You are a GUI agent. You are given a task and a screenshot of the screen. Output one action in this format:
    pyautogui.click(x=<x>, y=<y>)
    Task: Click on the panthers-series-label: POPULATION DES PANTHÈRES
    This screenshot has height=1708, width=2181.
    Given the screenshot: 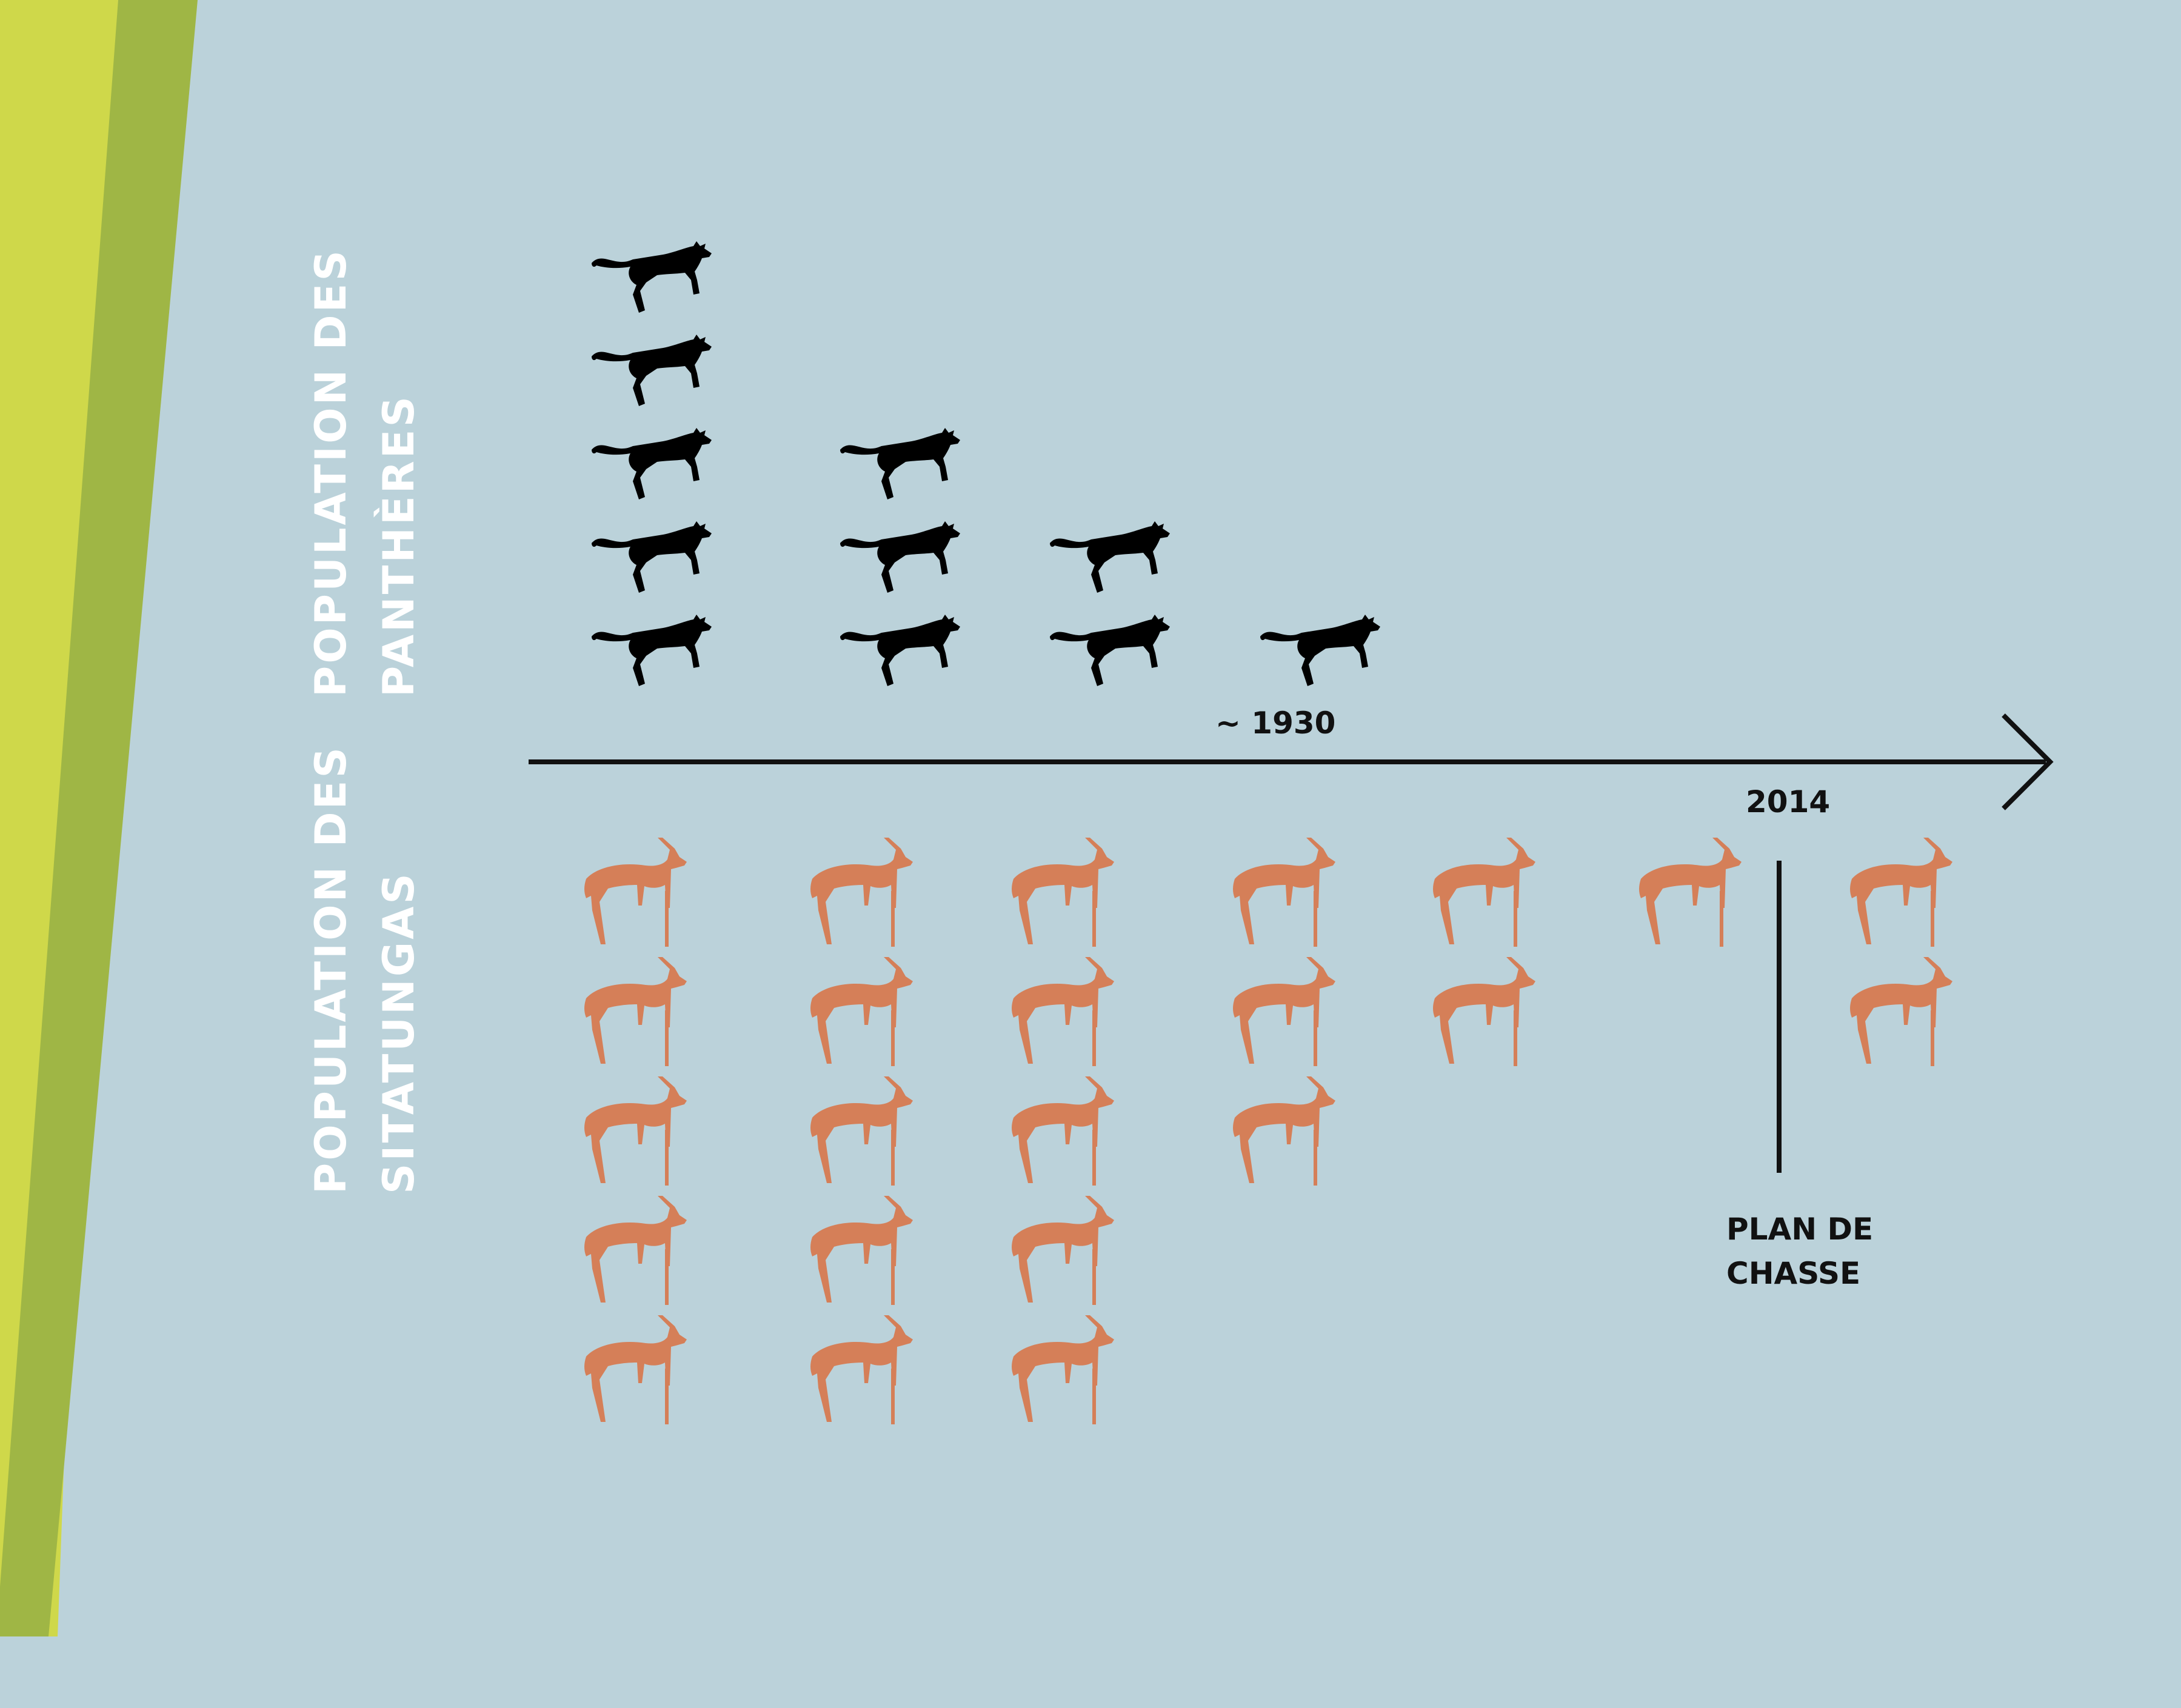 What is the action you would take?
    pyautogui.click(x=365, y=472)
    